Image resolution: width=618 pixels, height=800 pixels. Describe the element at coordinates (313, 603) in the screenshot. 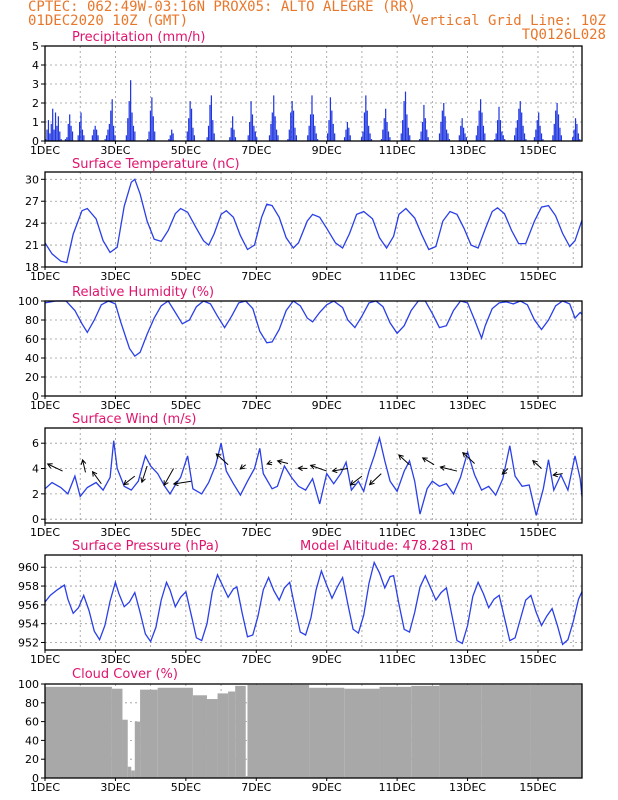

I see `pressure-series-line` at that location.